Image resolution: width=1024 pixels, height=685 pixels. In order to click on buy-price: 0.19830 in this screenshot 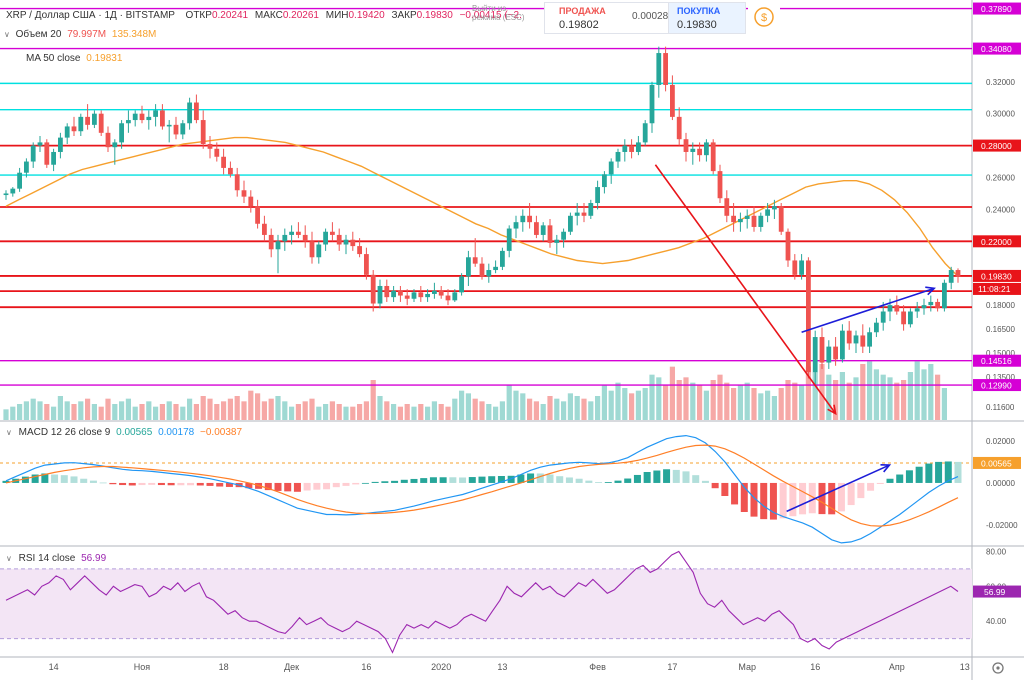, I will do `click(697, 25)`.